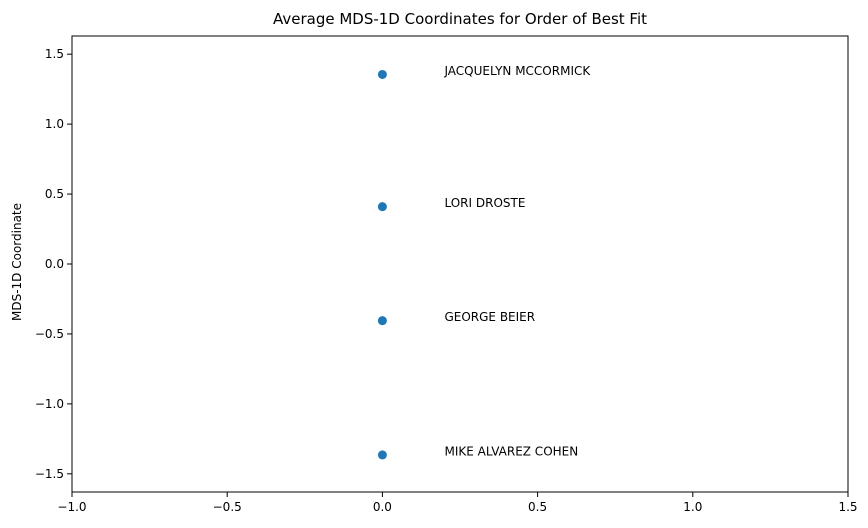 The height and width of the screenshot is (528, 868). I want to click on y-tick-label: −0.5, so click(49, 334).